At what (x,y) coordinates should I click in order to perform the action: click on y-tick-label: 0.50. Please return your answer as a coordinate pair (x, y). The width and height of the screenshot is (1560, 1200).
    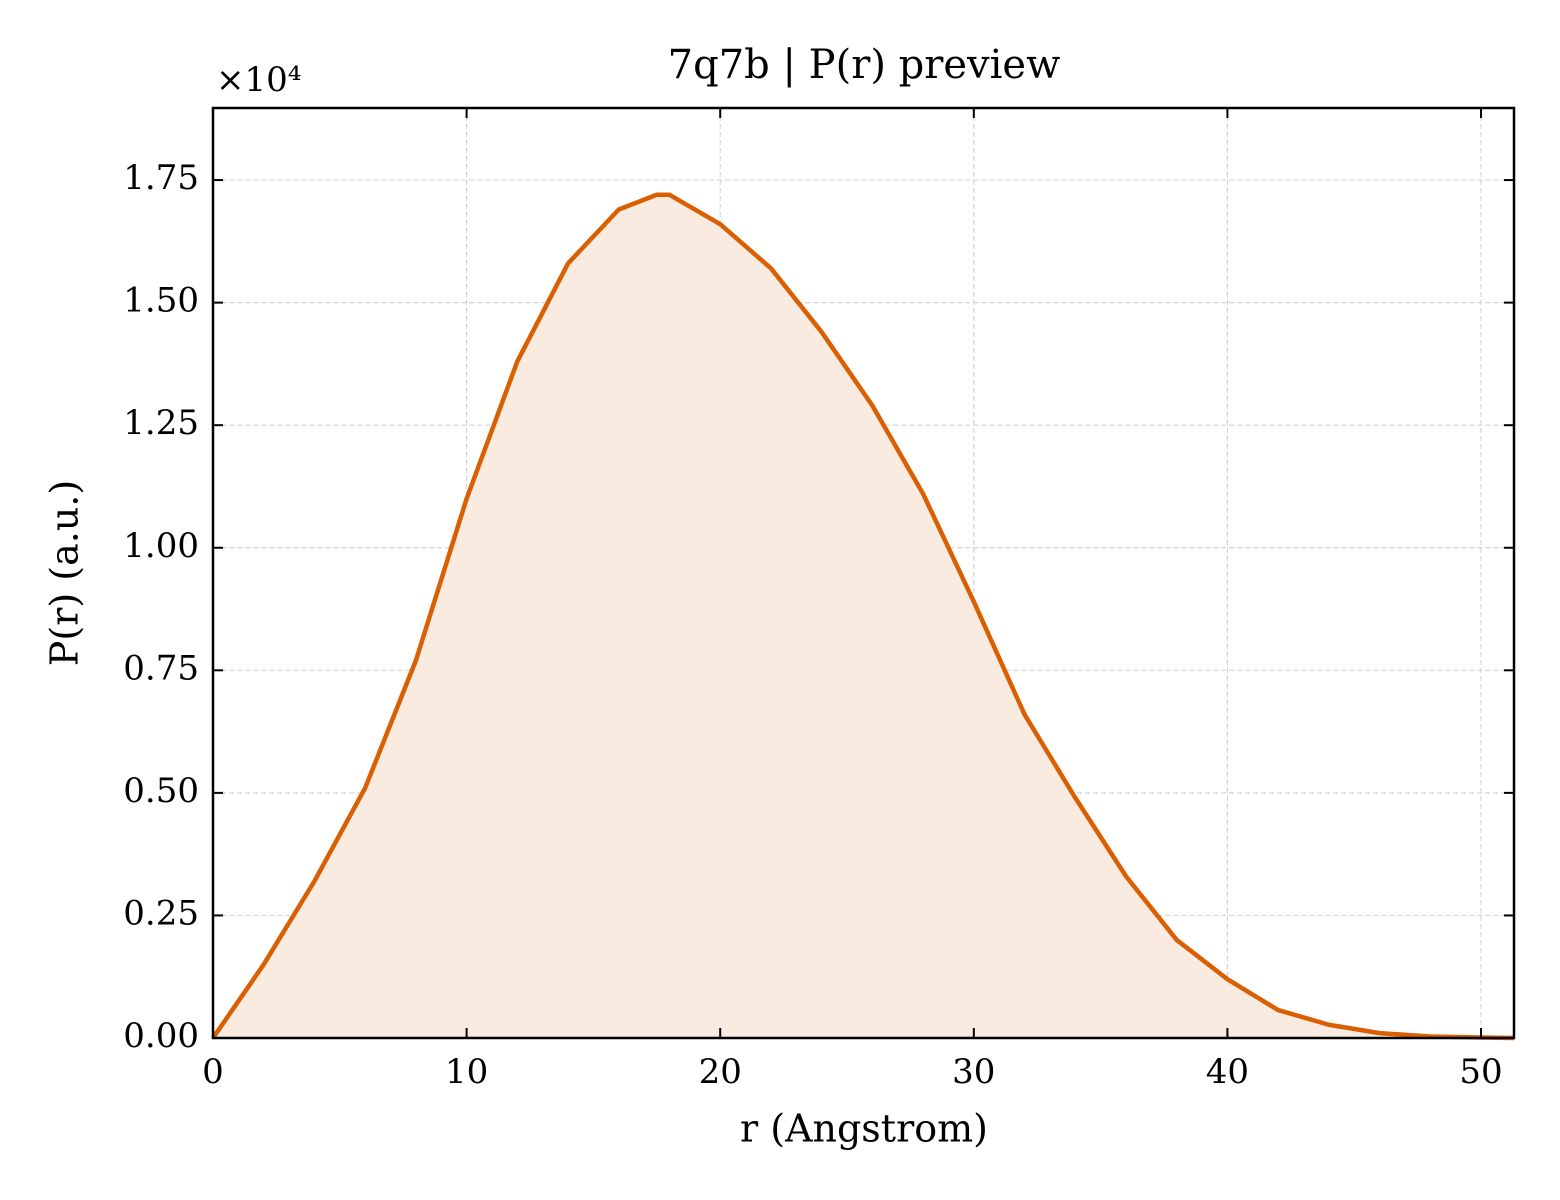
    Looking at the image, I should click on (161, 791).